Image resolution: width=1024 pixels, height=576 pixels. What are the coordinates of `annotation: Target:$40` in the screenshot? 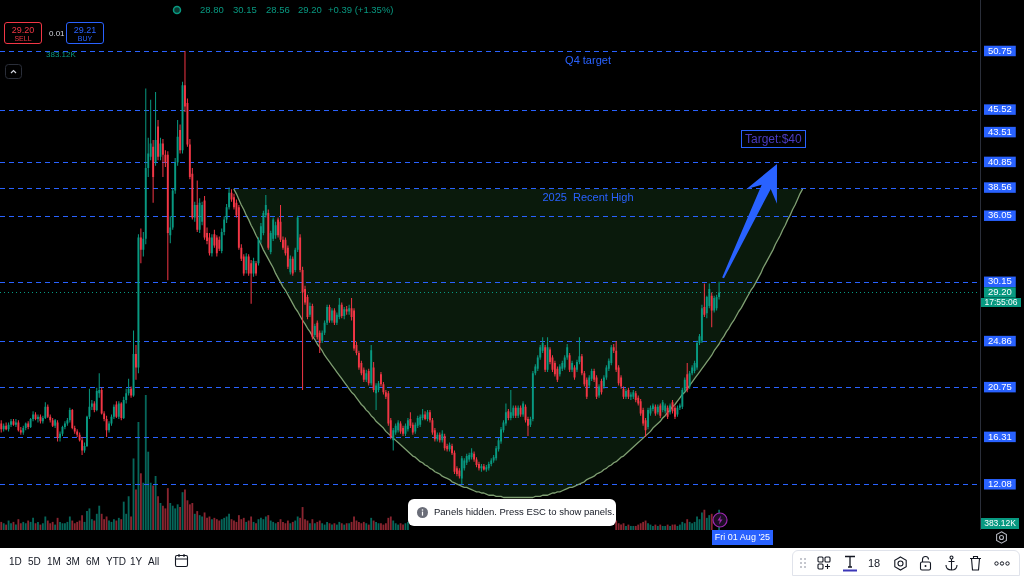 It's located at (773, 139).